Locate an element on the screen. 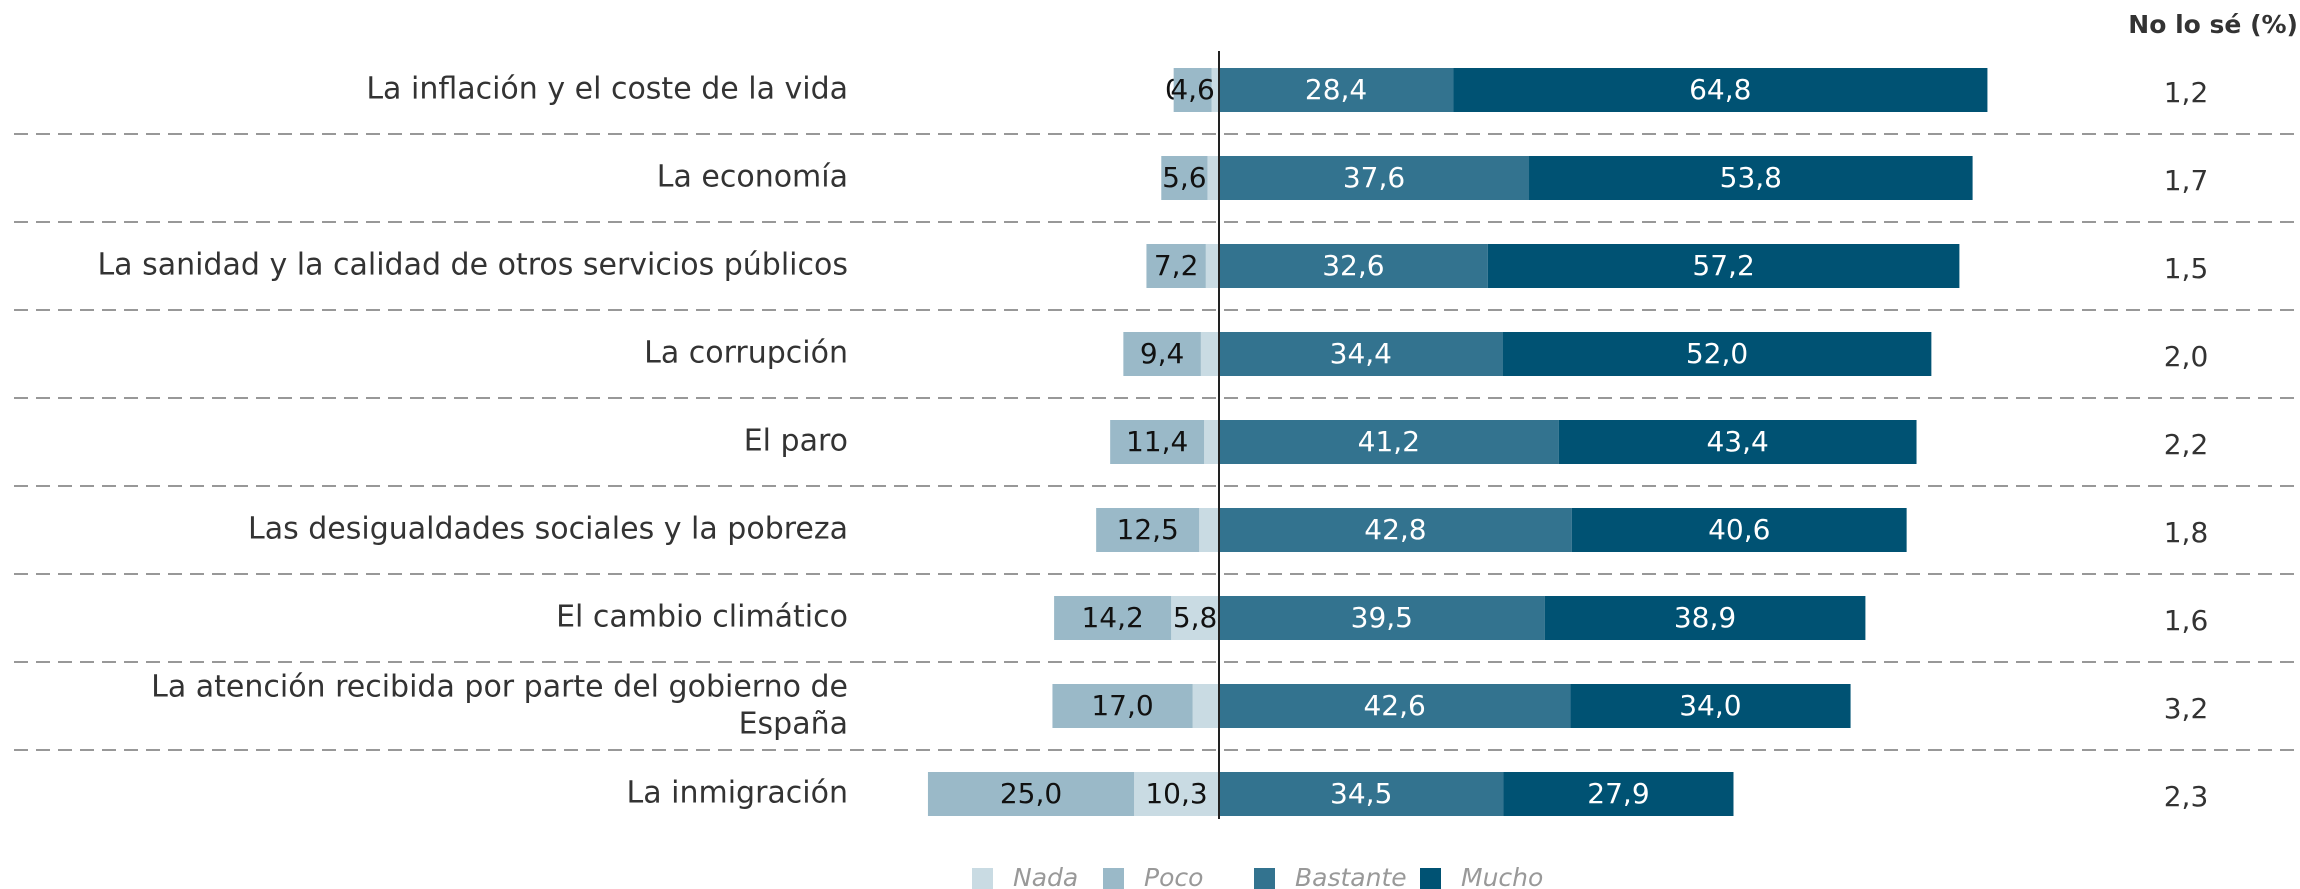 The height and width of the screenshot is (889, 2300). value-label: 34,0 is located at coordinates (1710, 705).